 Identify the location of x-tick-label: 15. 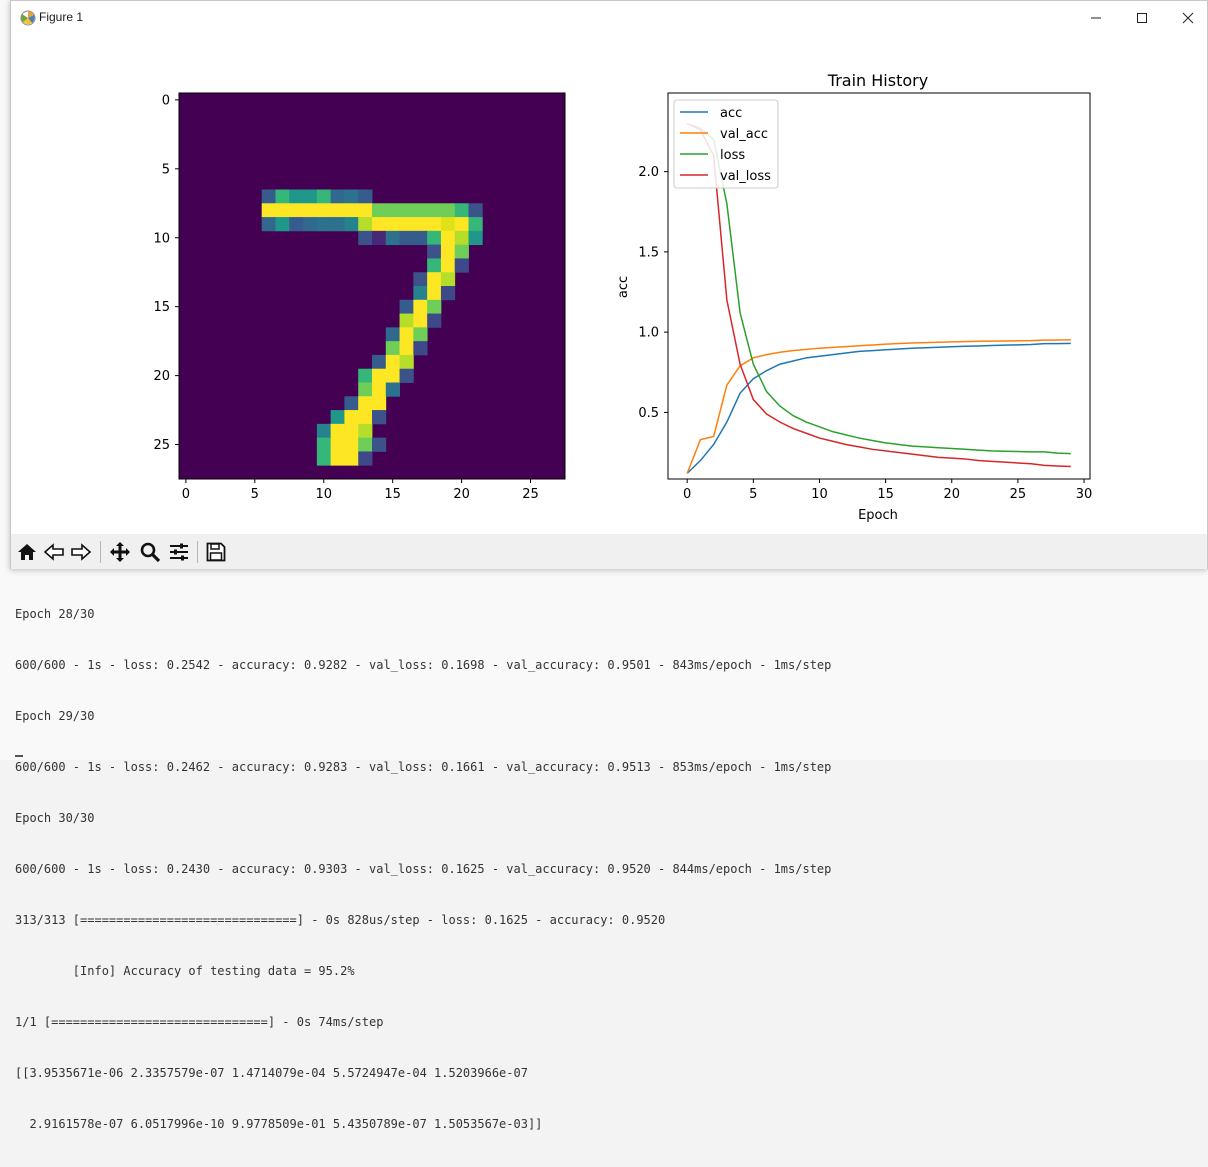
(885, 494).